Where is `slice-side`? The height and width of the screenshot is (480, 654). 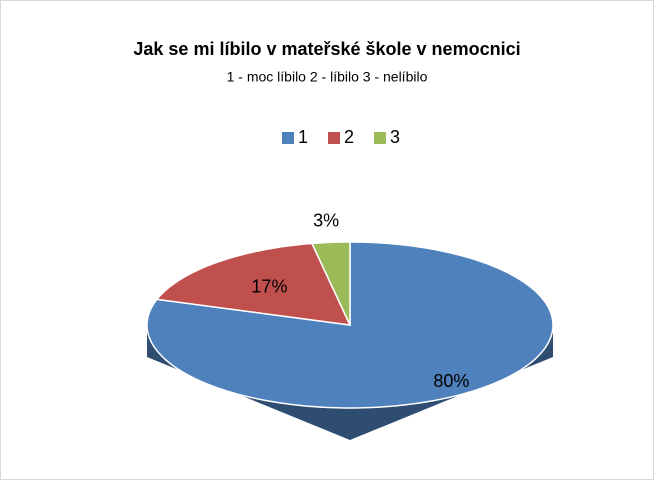 slice-side is located at coordinates (350, 382).